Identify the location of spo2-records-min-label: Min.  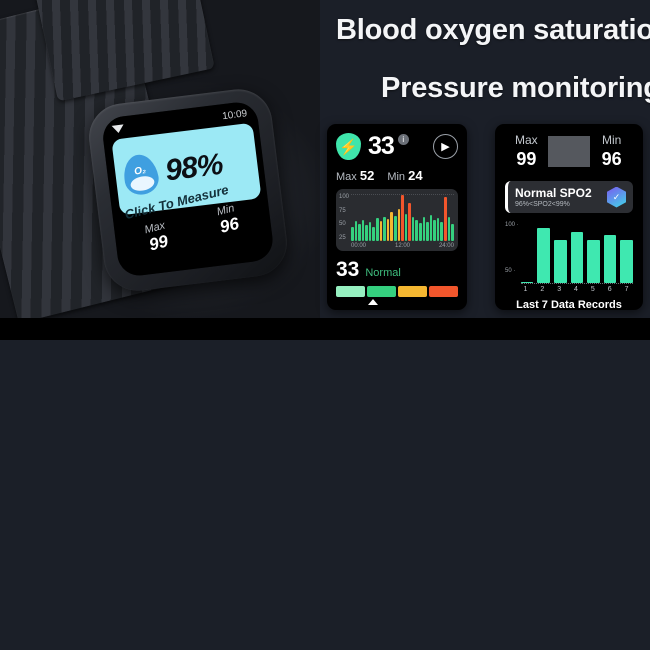
(612, 140).